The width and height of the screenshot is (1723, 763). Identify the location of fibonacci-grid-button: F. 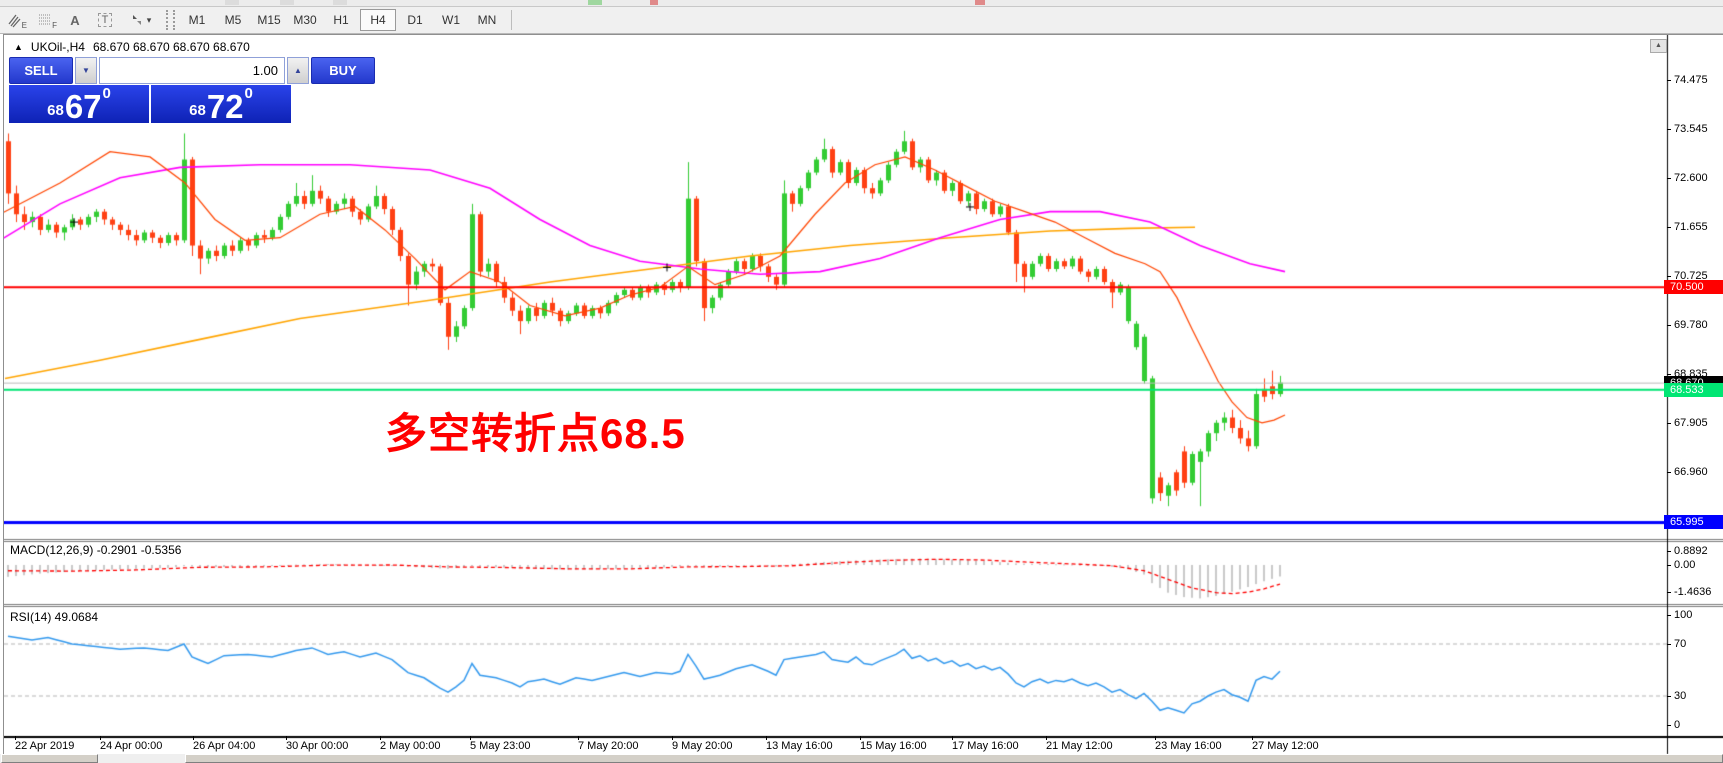
(45, 20).